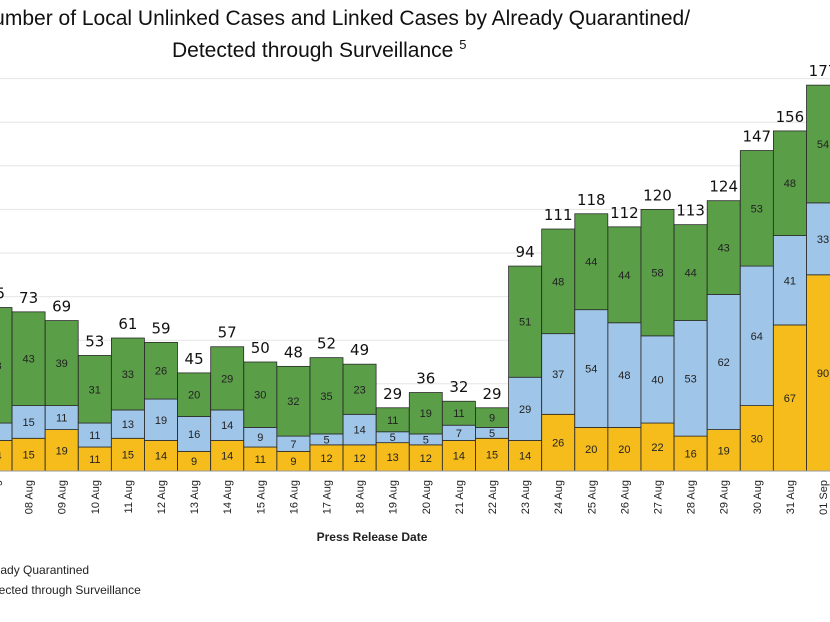  What do you see at coordinates (425, 379) in the screenshot?
I see `total-label: 36` at bounding box center [425, 379].